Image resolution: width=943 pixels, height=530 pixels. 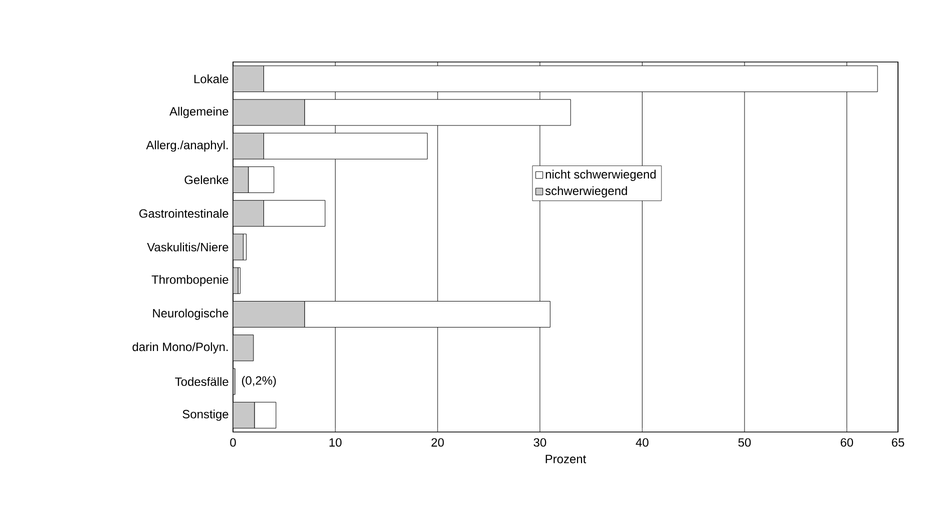 What do you see at coordinates (201, 381) in the screenshot?
I see `y-tick-label: Todesfälle` at bounding box center [201, 381].